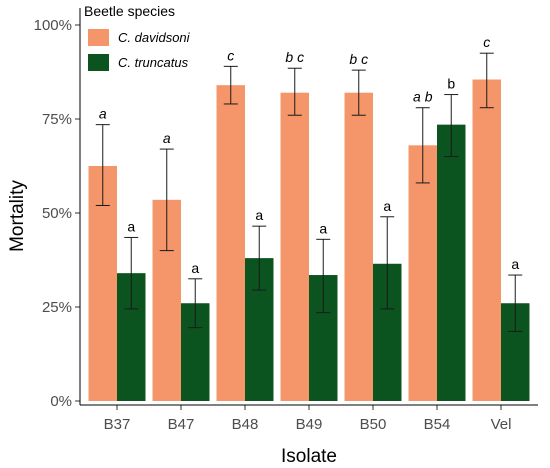 This screenshot has height=468, width=550. Describe the element at coordinates (61, 401) in the screenshot. I see `y-tick-label-0: 0%` at that location.